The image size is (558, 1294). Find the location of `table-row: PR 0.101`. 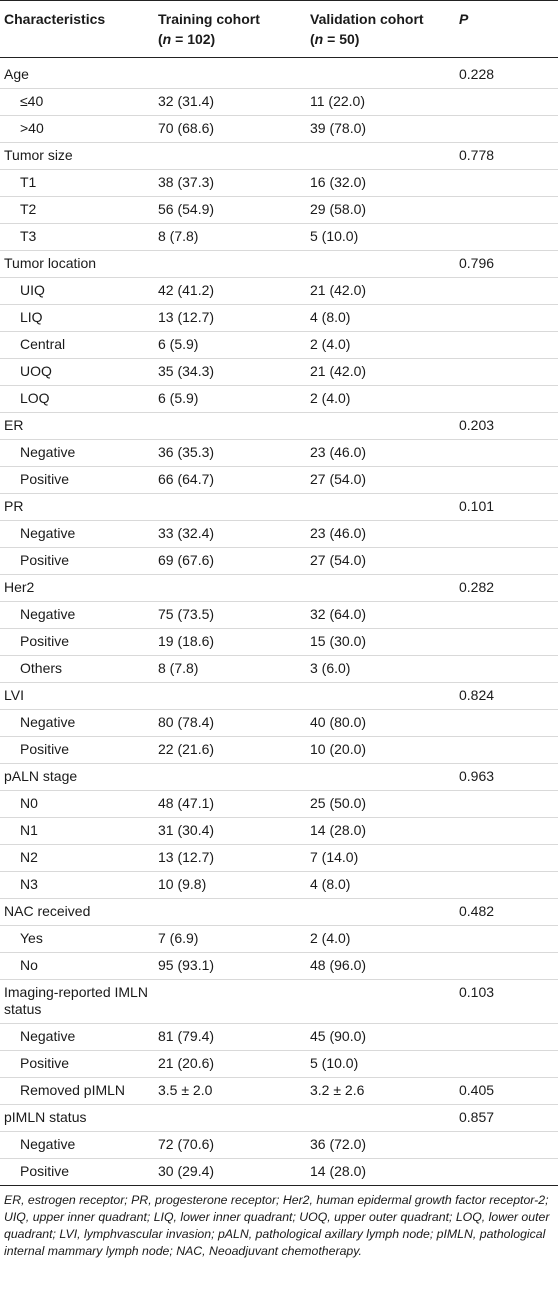

table-row: PR 0.101 is located at coordinates (279, 507).